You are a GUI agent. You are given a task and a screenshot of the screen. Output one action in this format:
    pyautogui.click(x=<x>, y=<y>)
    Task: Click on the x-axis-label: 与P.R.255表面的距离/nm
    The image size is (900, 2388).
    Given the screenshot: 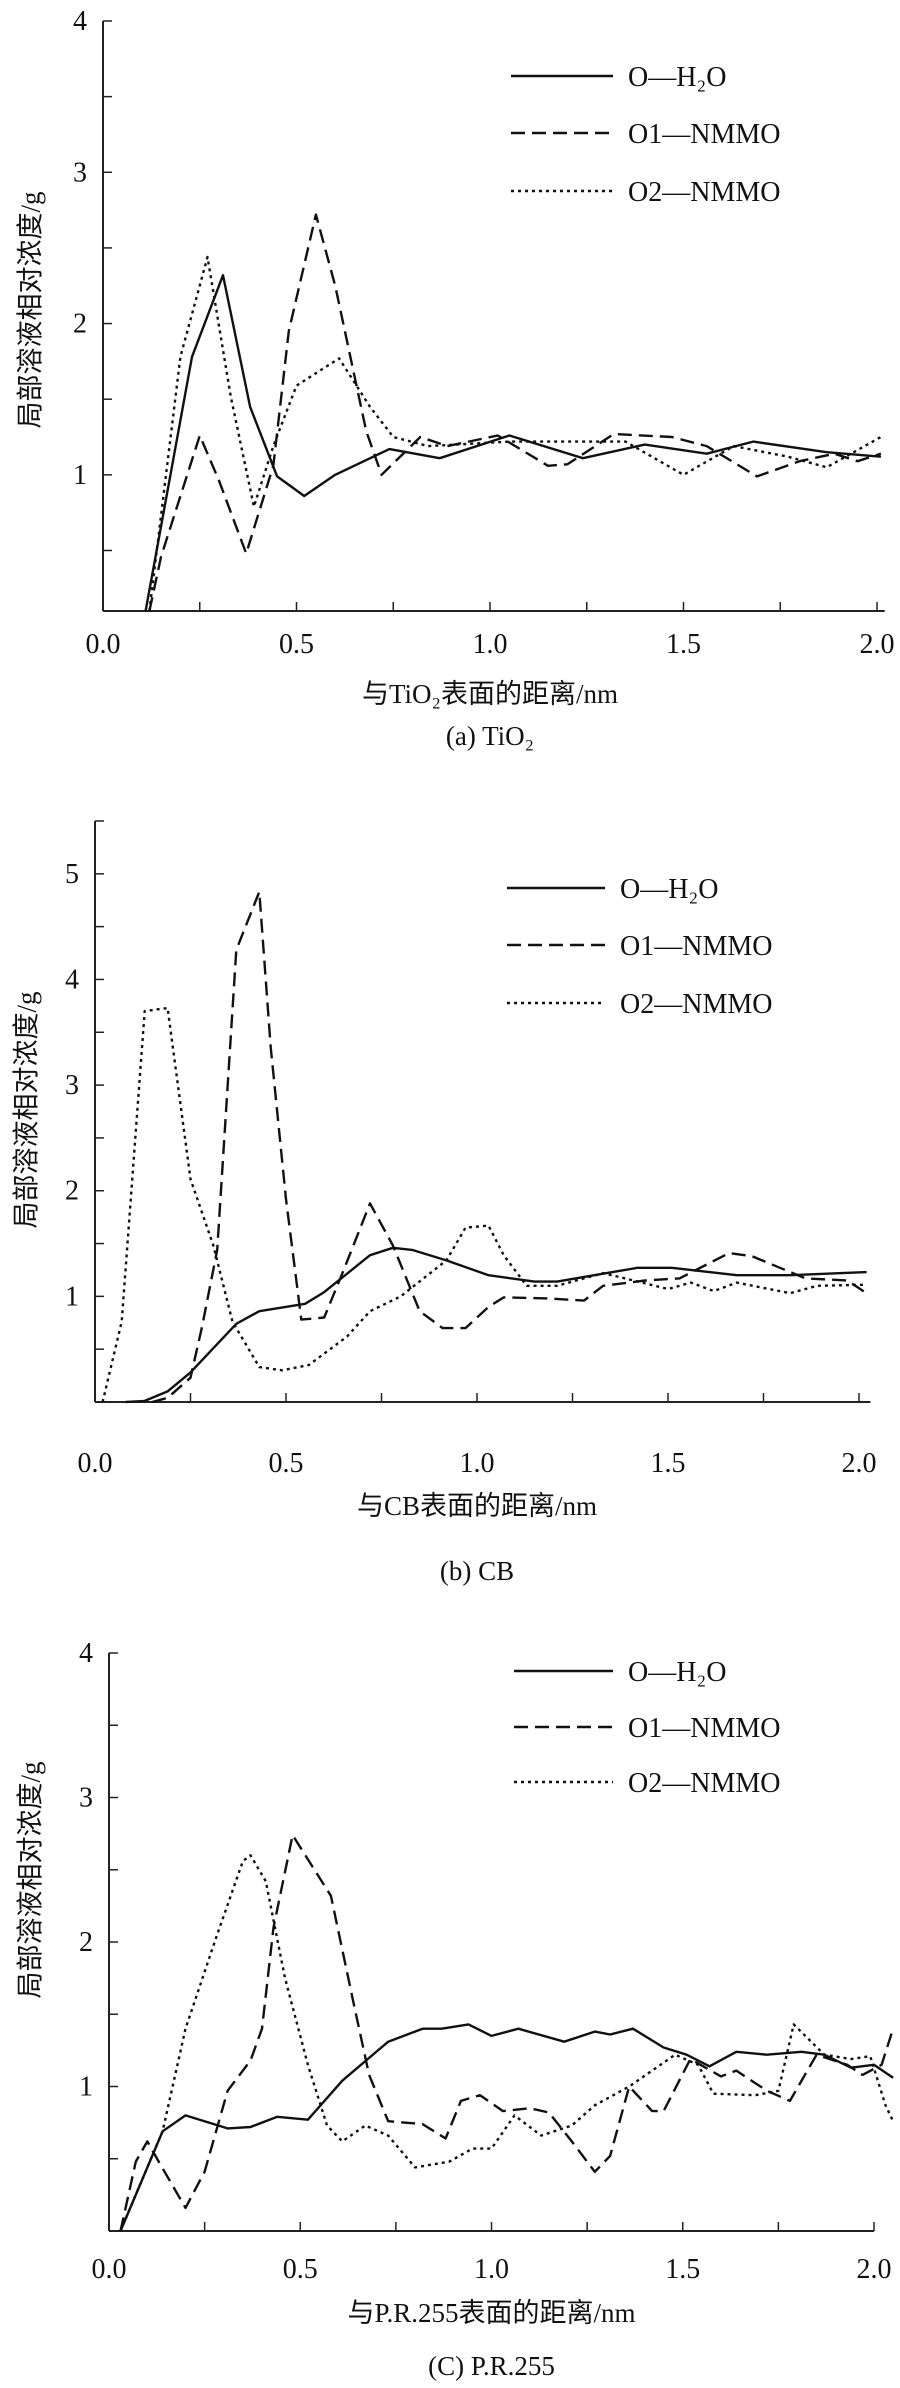 What is the action you would take?
    pyautogui.click(x=491, y=2313)
    